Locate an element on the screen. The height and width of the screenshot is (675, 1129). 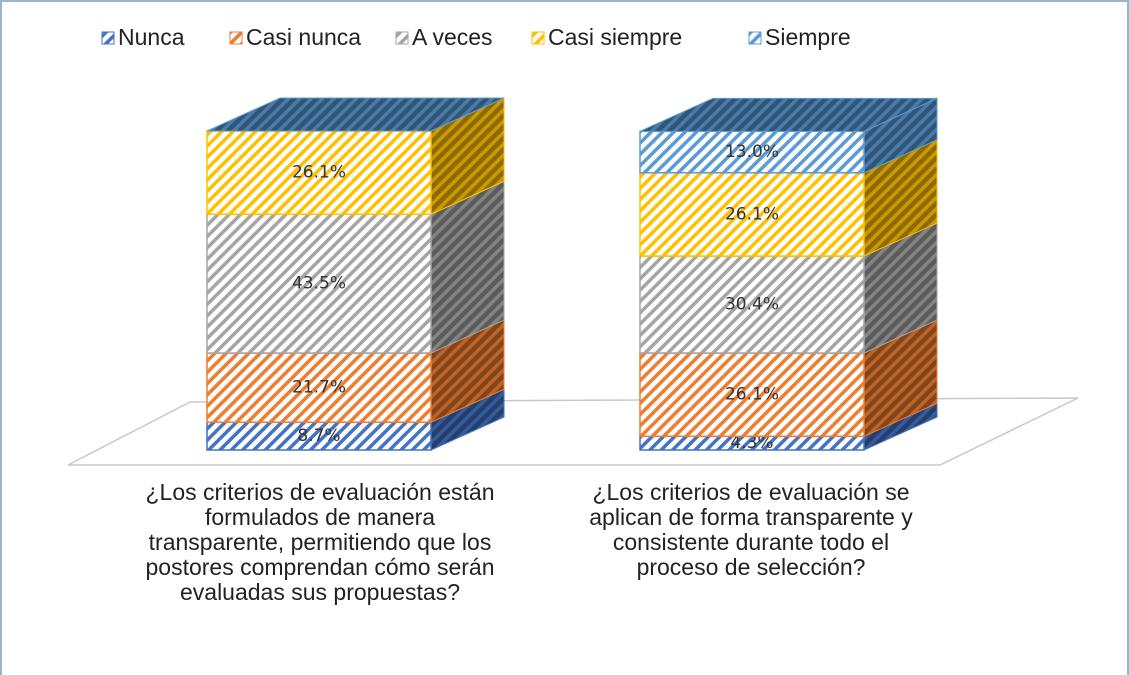
data-label: 21.7% is located at coordinates (319, 388).